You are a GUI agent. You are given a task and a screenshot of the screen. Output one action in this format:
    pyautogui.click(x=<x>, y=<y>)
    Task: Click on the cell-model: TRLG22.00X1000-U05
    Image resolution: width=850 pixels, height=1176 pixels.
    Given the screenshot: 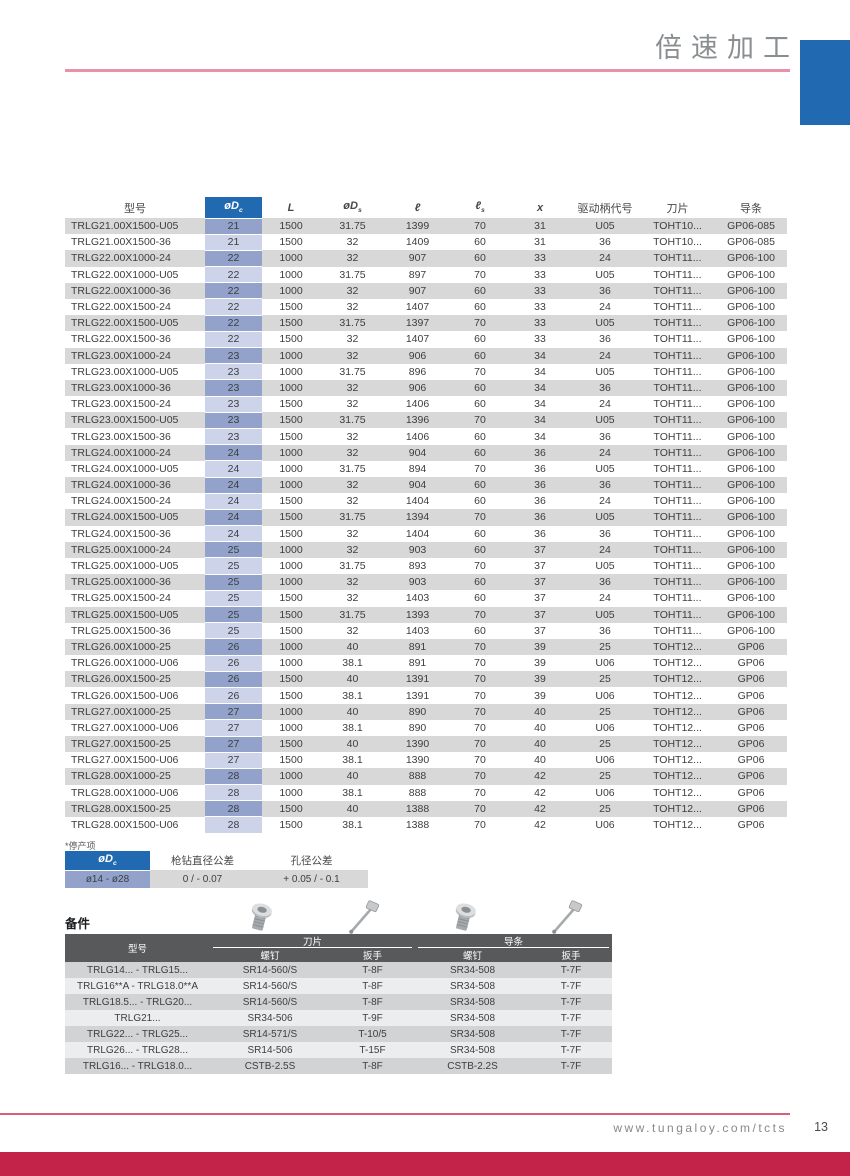 What is the action you would take?
    pyautogui.click(x=125, y=274)
    